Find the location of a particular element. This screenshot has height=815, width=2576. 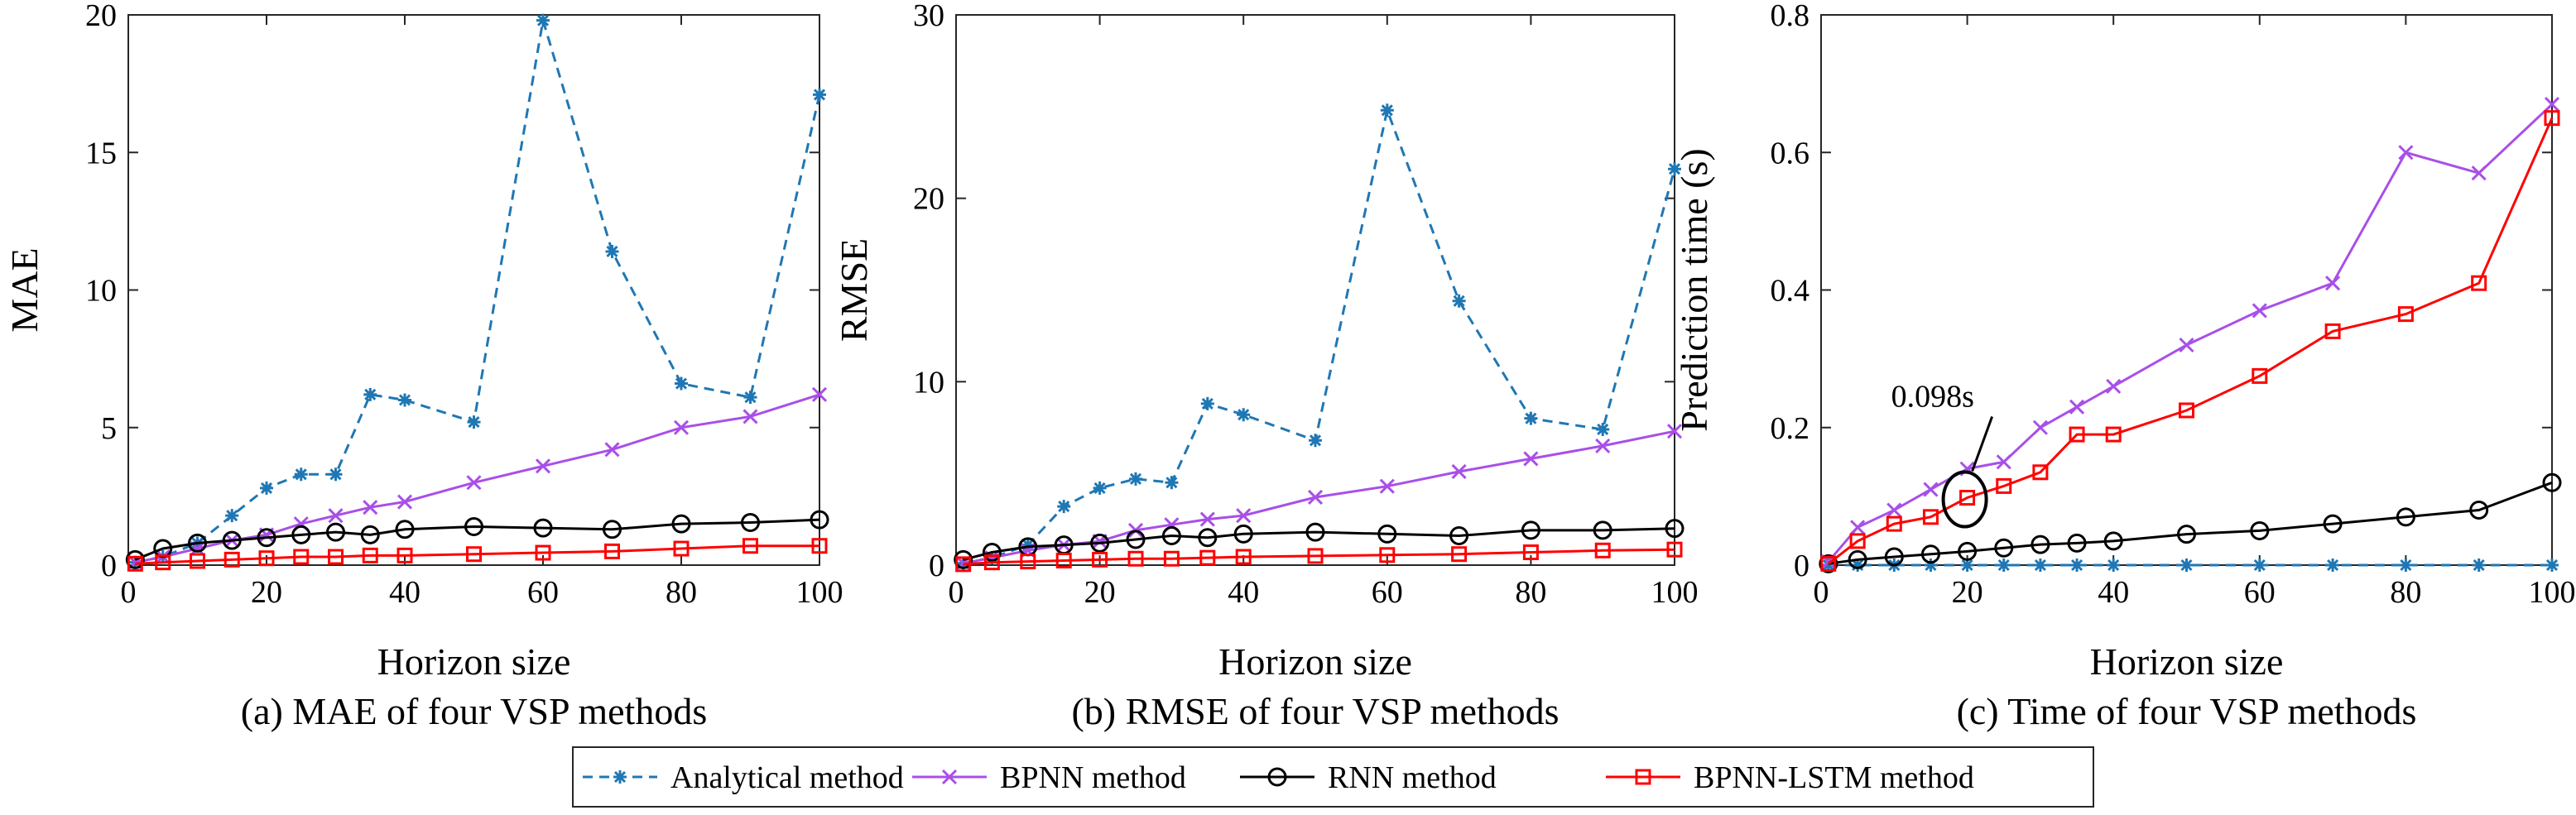

legend-label: BPNN method is located at coordinates (1093, 777).